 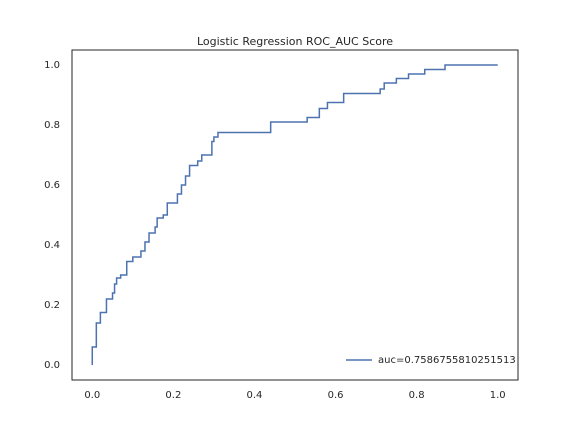 I want to click on y-tick-label: 0.0, so click(x=52, y=365).